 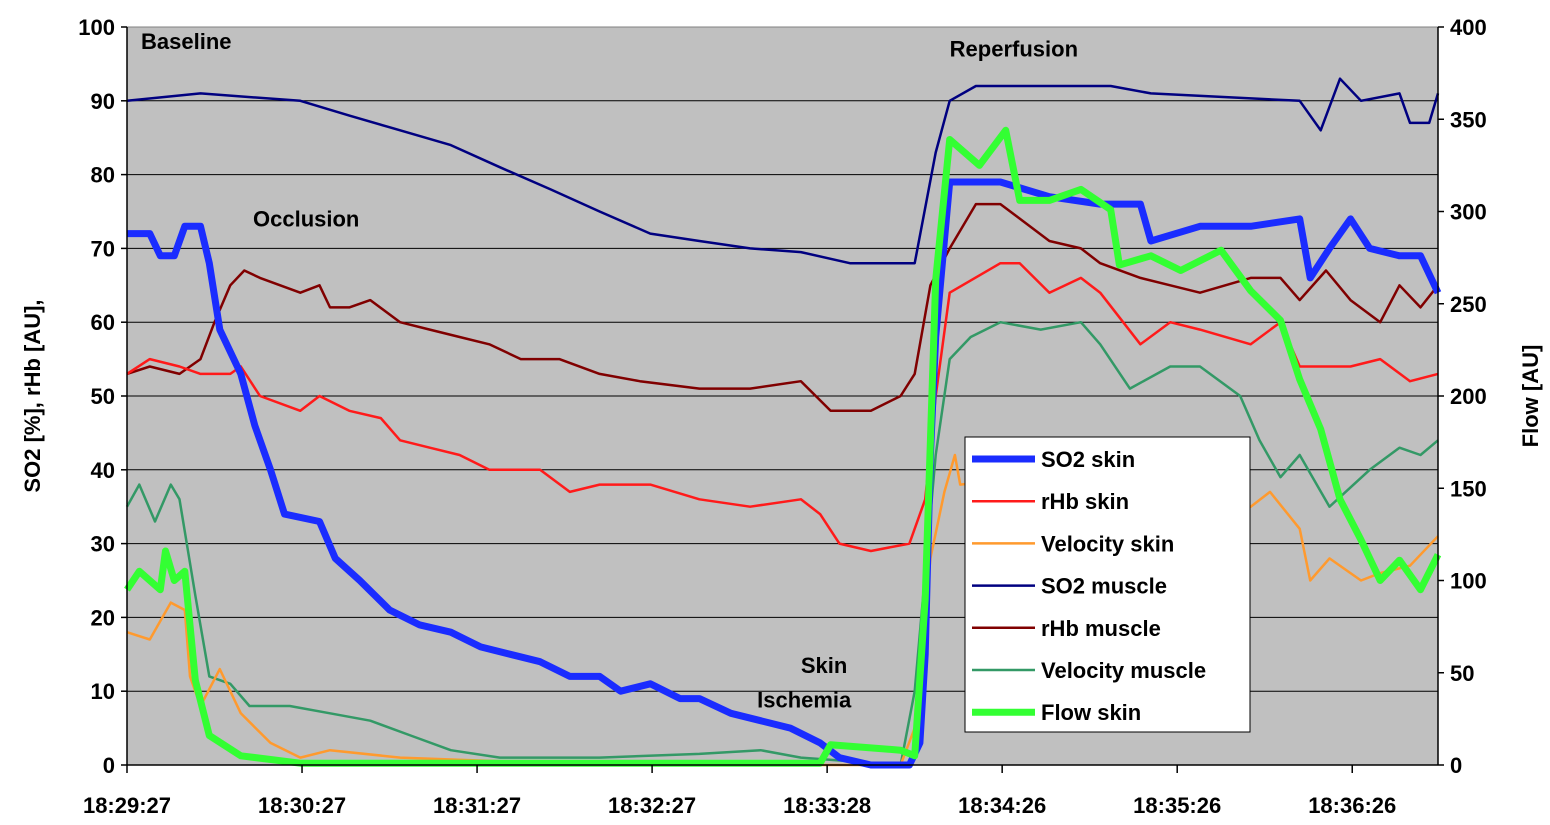 I want to click on y2-tick-label: 50, so click(x=1462, y=673).